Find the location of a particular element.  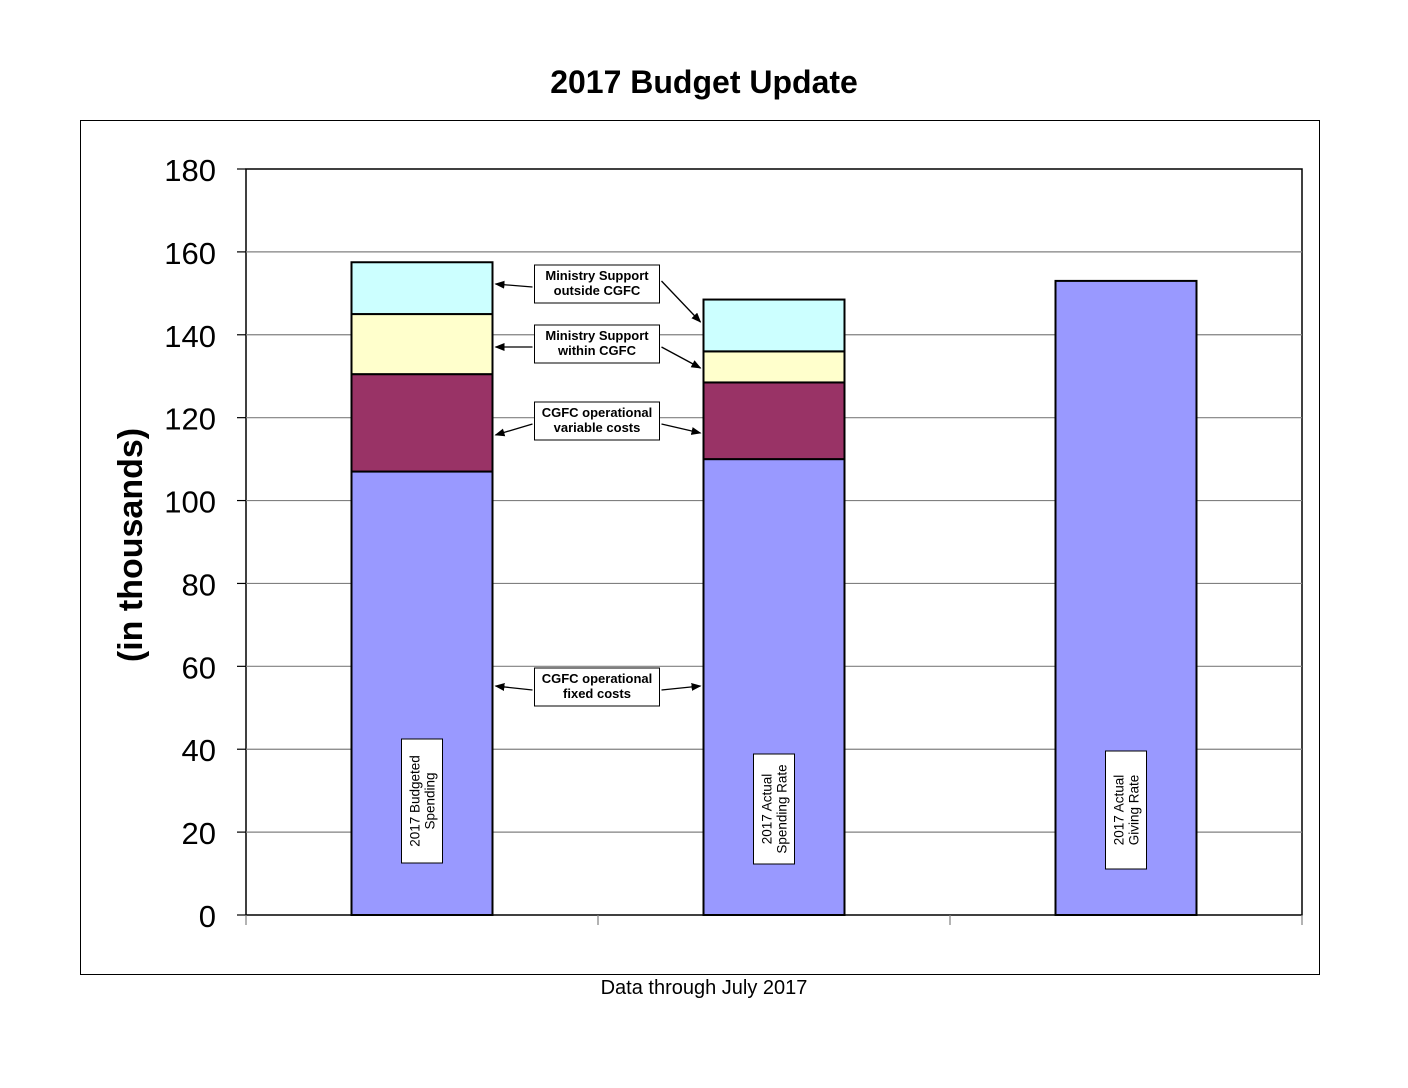

bar-label: Spending is located at coordinates (430, 800).